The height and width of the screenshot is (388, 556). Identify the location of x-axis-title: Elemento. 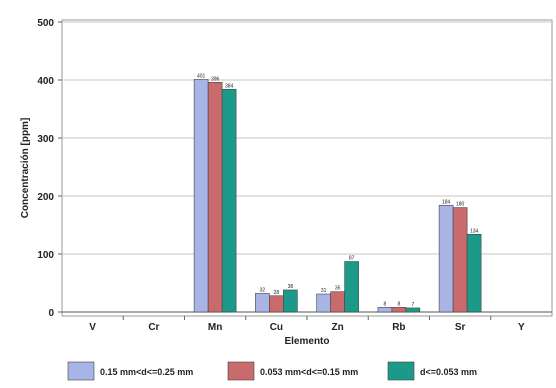
(306, 341).